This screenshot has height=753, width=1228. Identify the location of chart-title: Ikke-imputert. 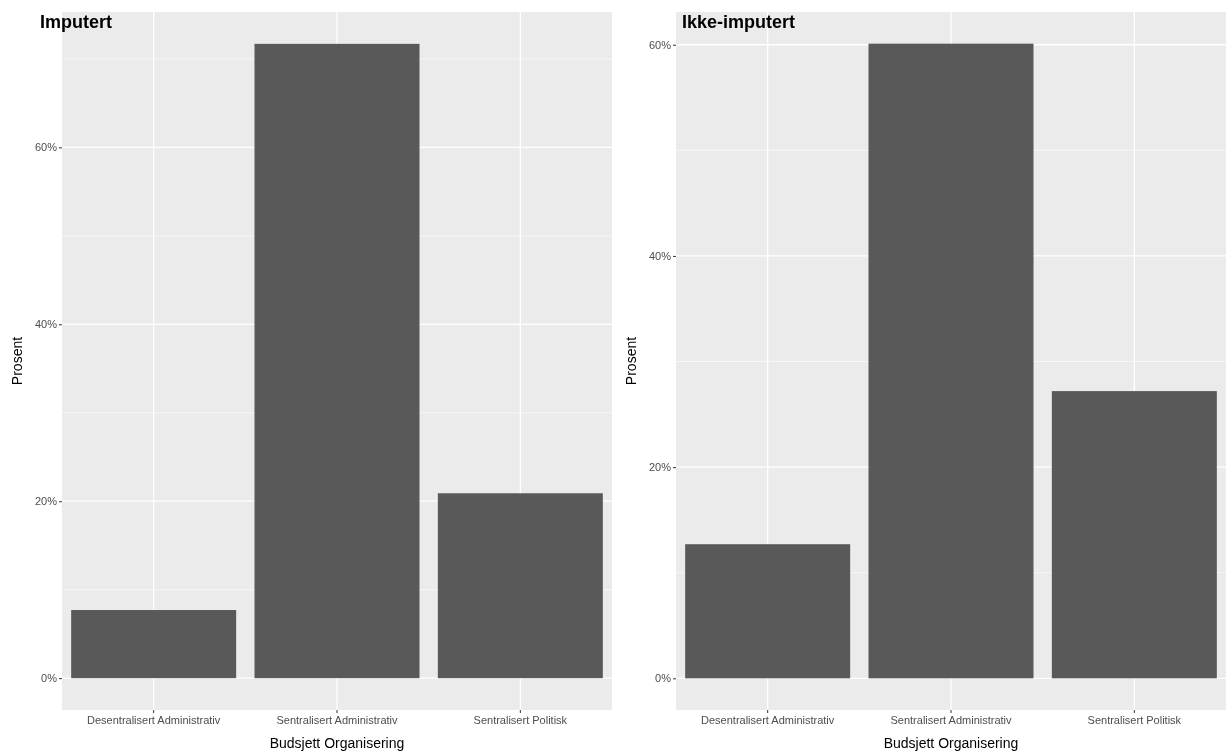
(739, 22).